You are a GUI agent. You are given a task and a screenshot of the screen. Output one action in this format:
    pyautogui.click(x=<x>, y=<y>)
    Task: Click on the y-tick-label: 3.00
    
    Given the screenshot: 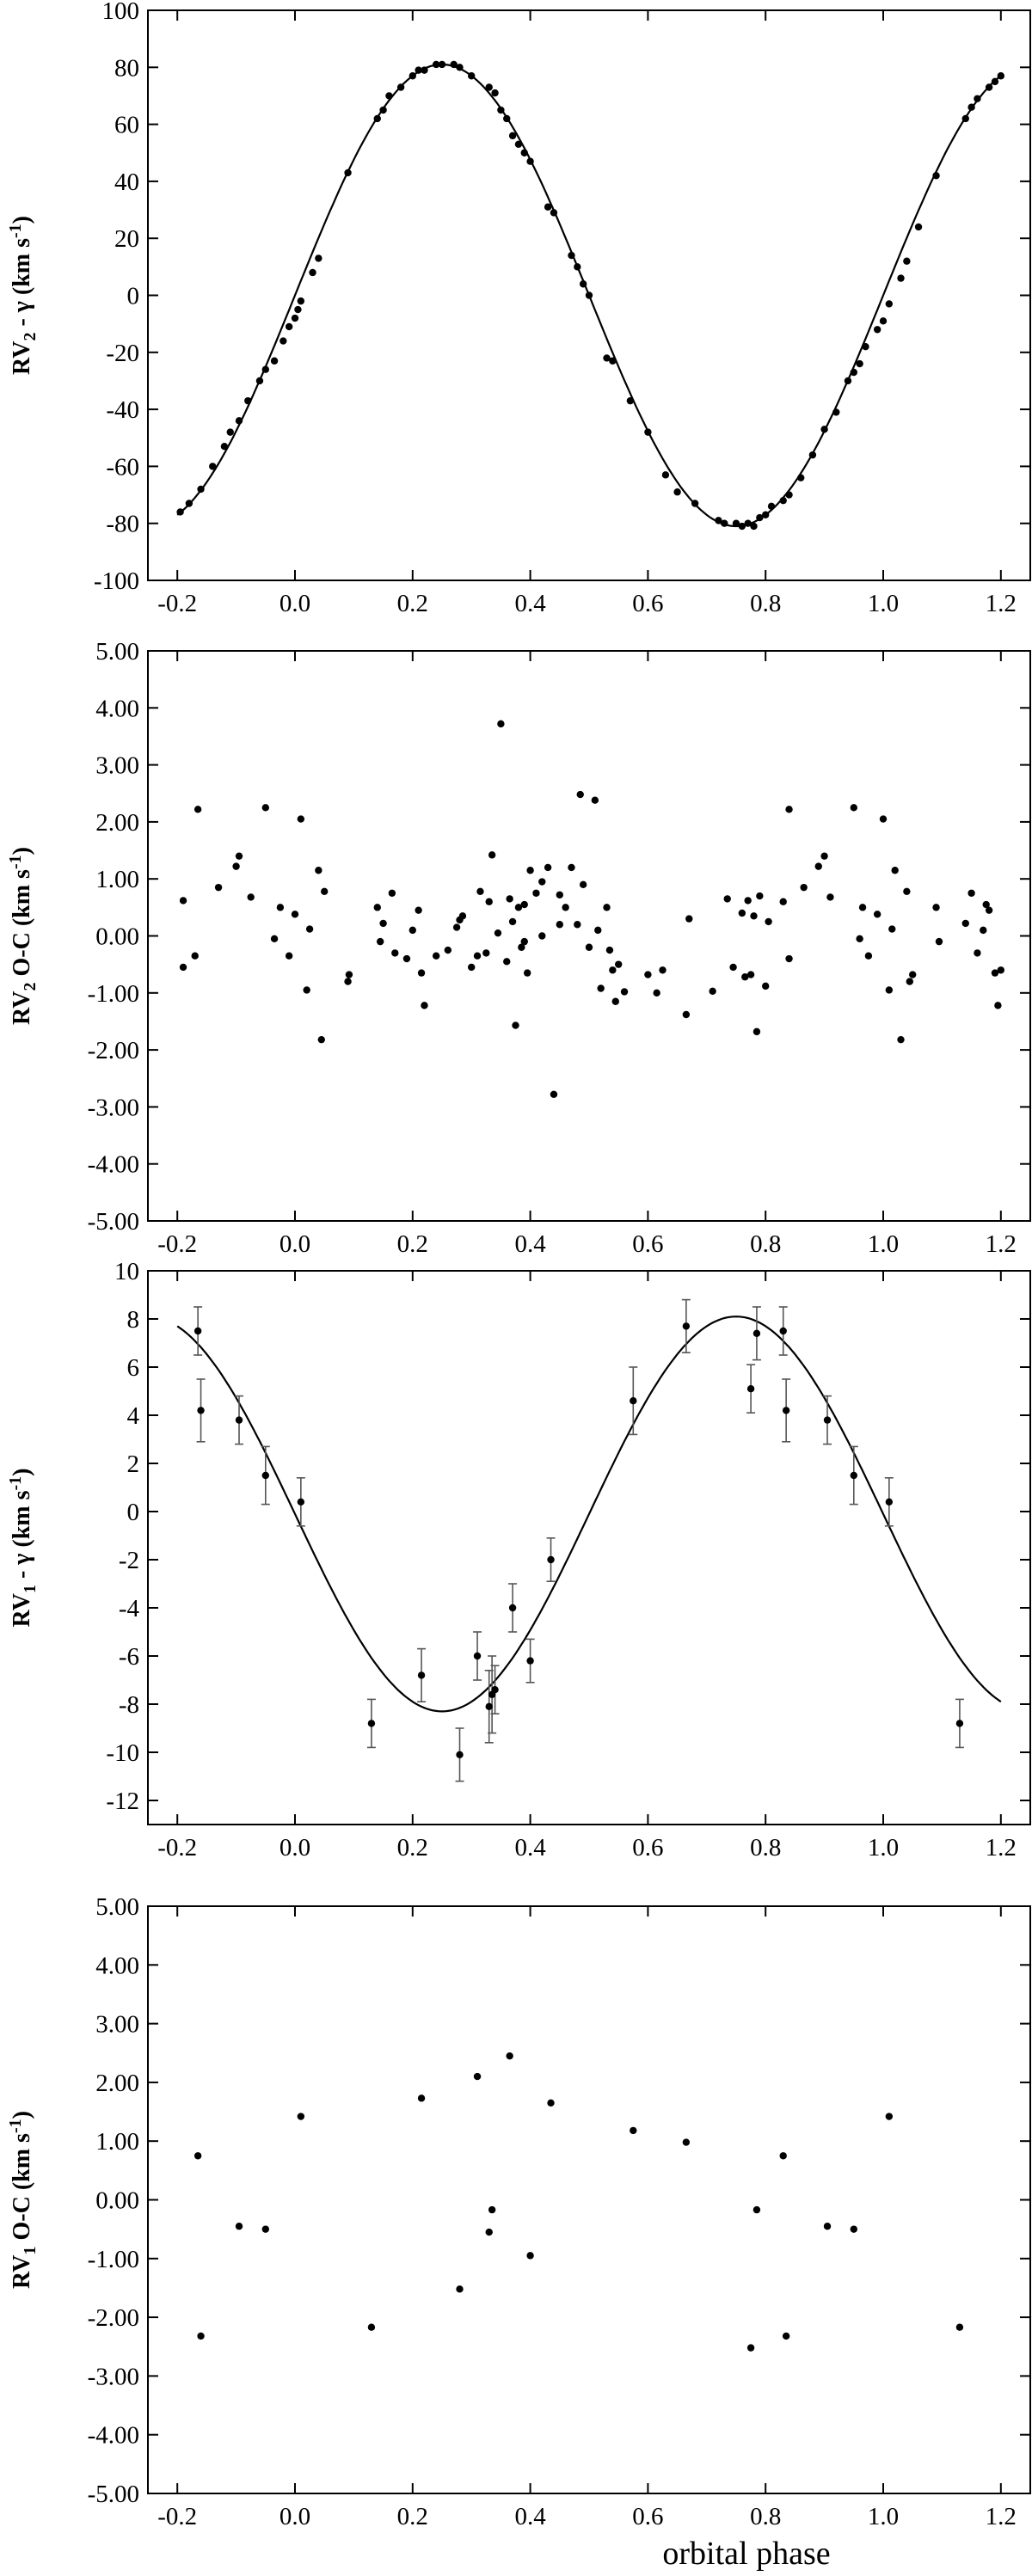 What is the action you would take?
    pyautogui.click(x=117, y=766)
    